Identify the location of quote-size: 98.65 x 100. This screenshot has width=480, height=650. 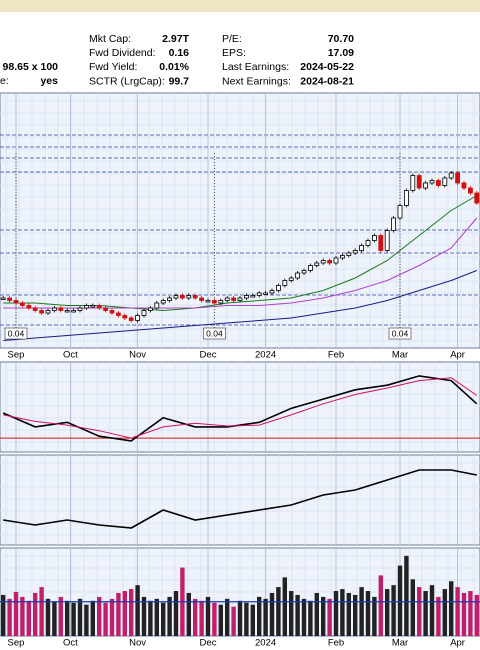
(31, 67).